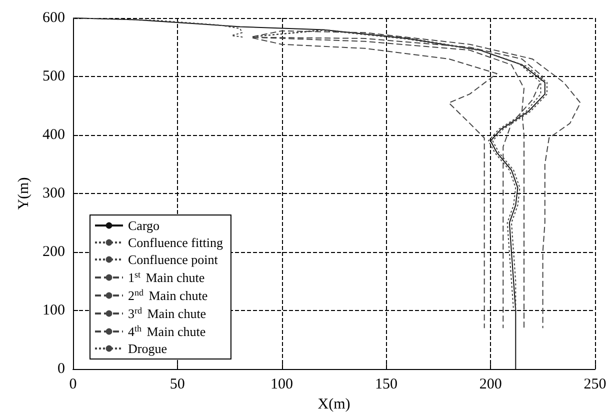 Image resolution: width=611 pixels, height=417 pixels. Describe the element at coordinates (282, 384) in the screenshot. I see `x-tick-label: 100` at that location.